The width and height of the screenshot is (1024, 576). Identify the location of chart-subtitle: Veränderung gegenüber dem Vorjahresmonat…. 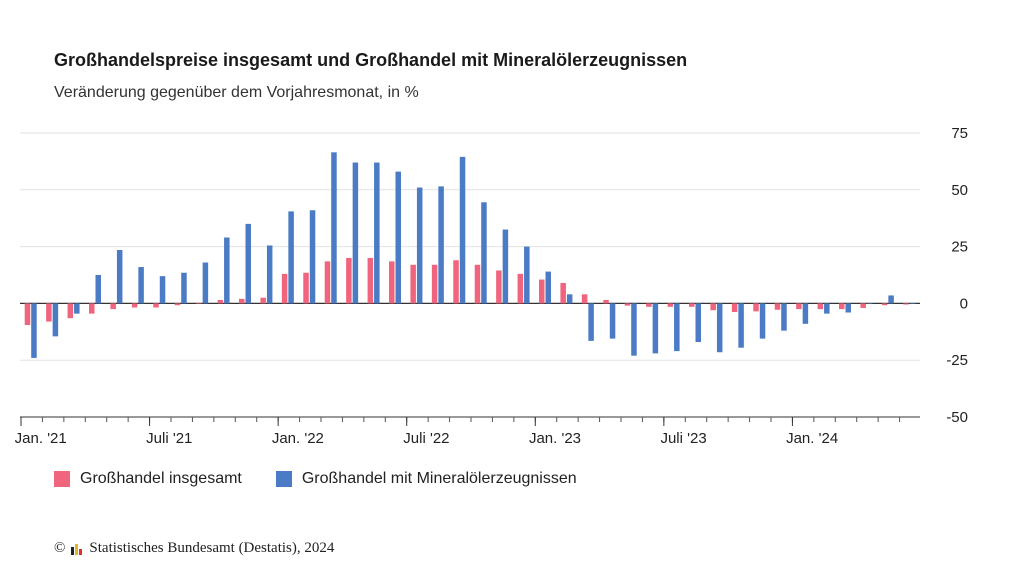
(236, 92).